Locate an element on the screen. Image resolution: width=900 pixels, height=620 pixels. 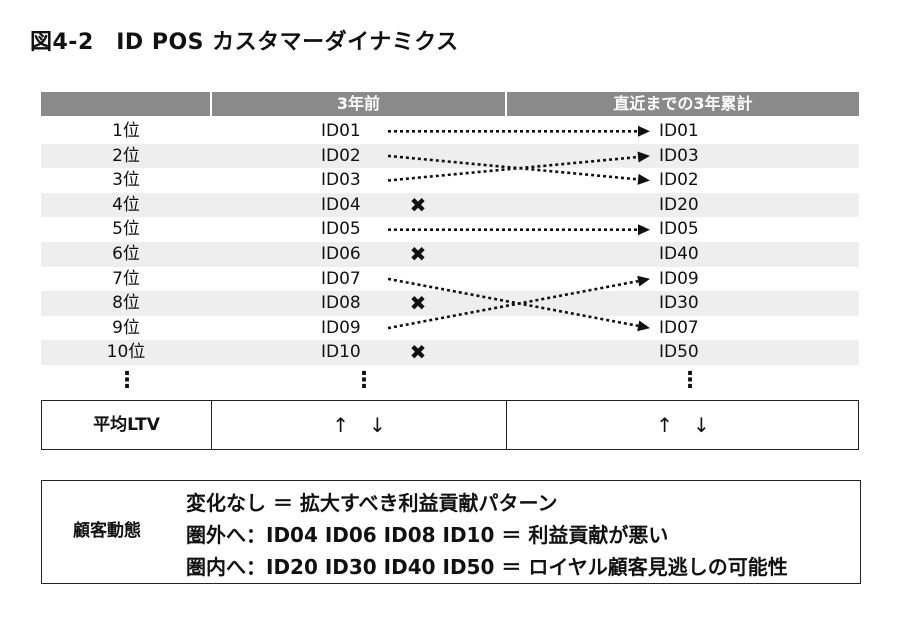
curr-id: ID01 is located at coordinates (679, 131).